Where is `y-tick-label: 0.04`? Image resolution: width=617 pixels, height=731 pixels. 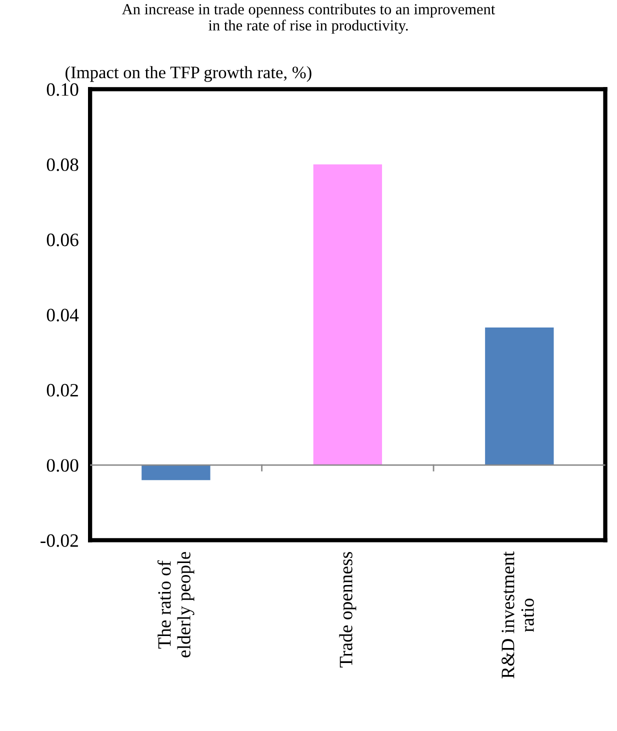 y-tick-label: 0.04 is located at coordinates (62, 315).